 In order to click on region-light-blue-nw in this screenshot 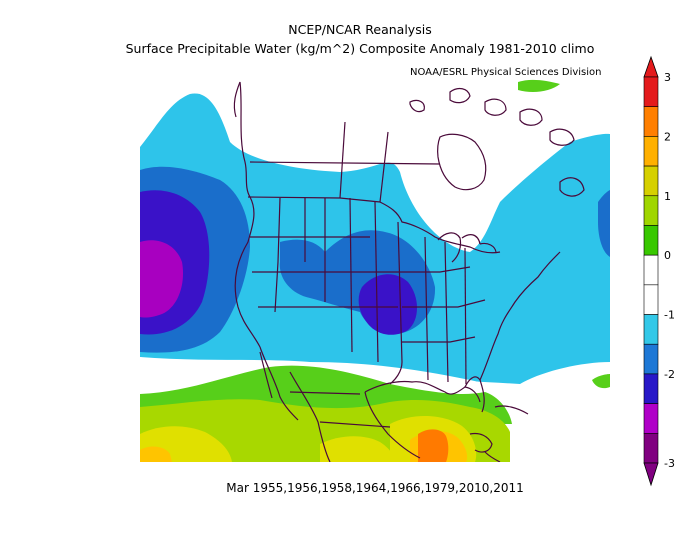, I will do `click(190, 117)`.